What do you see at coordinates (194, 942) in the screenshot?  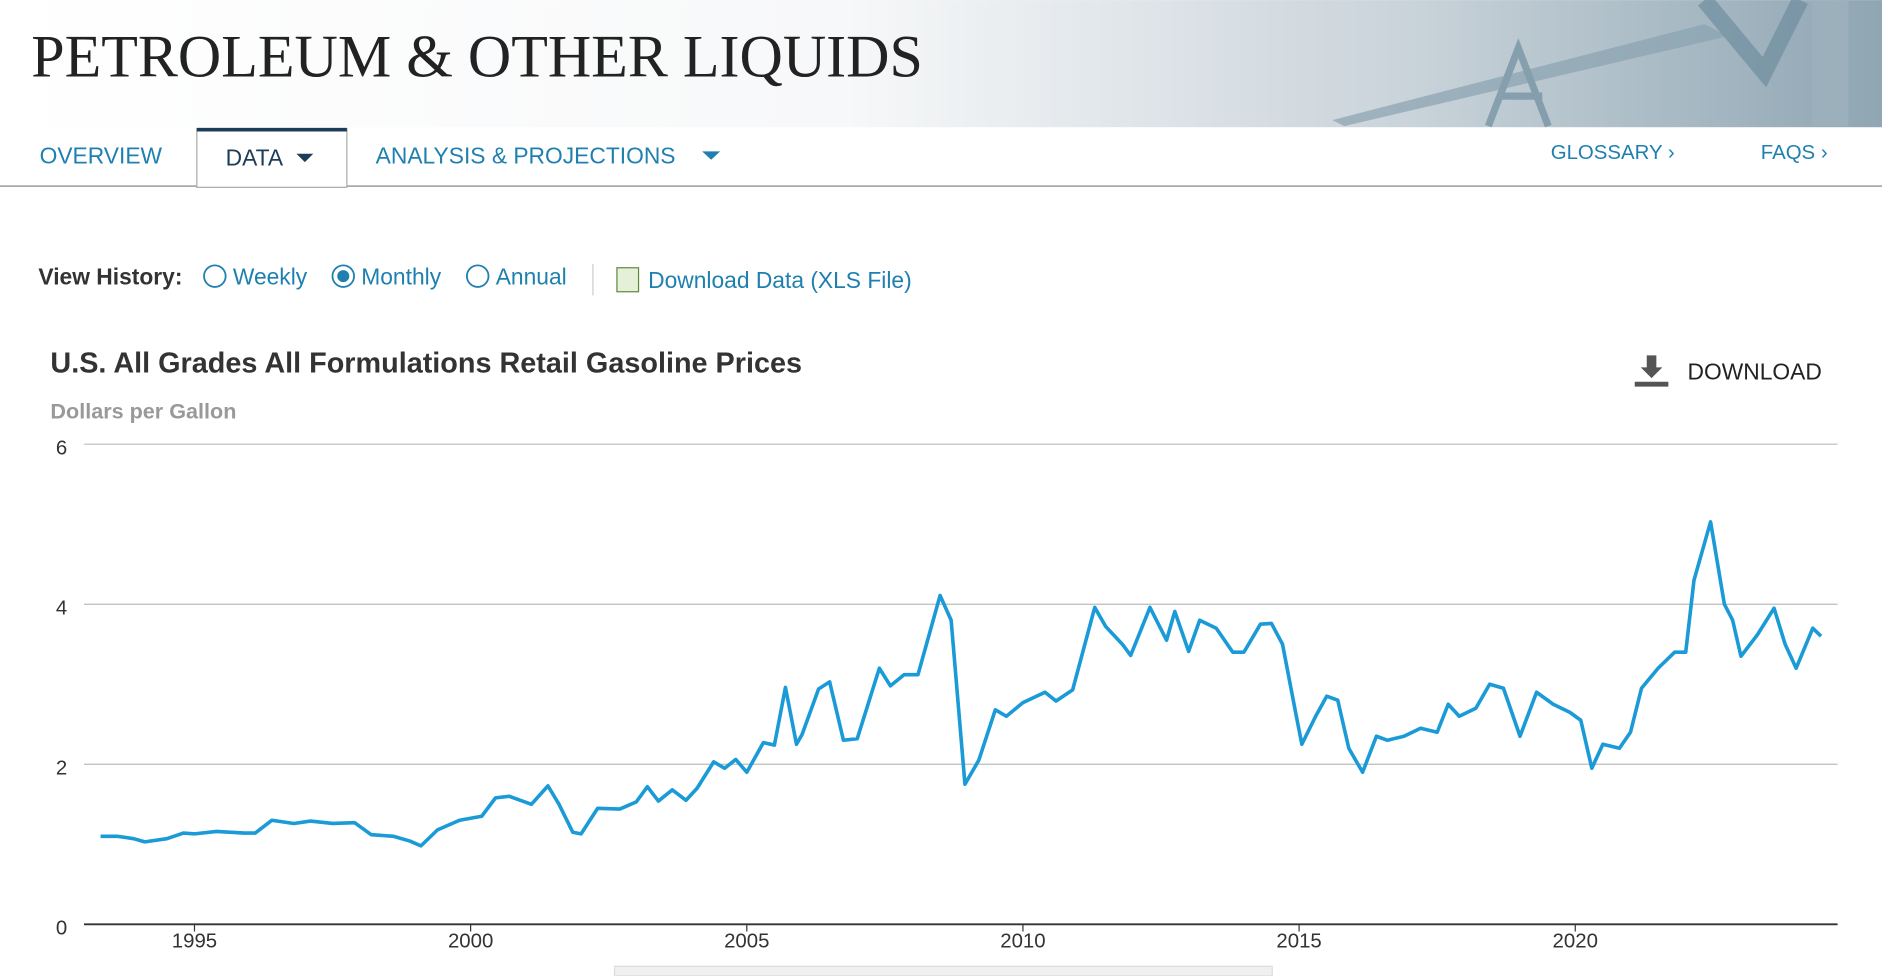 I see `x-tick-label: 1995` at bounding box center [194, 942].